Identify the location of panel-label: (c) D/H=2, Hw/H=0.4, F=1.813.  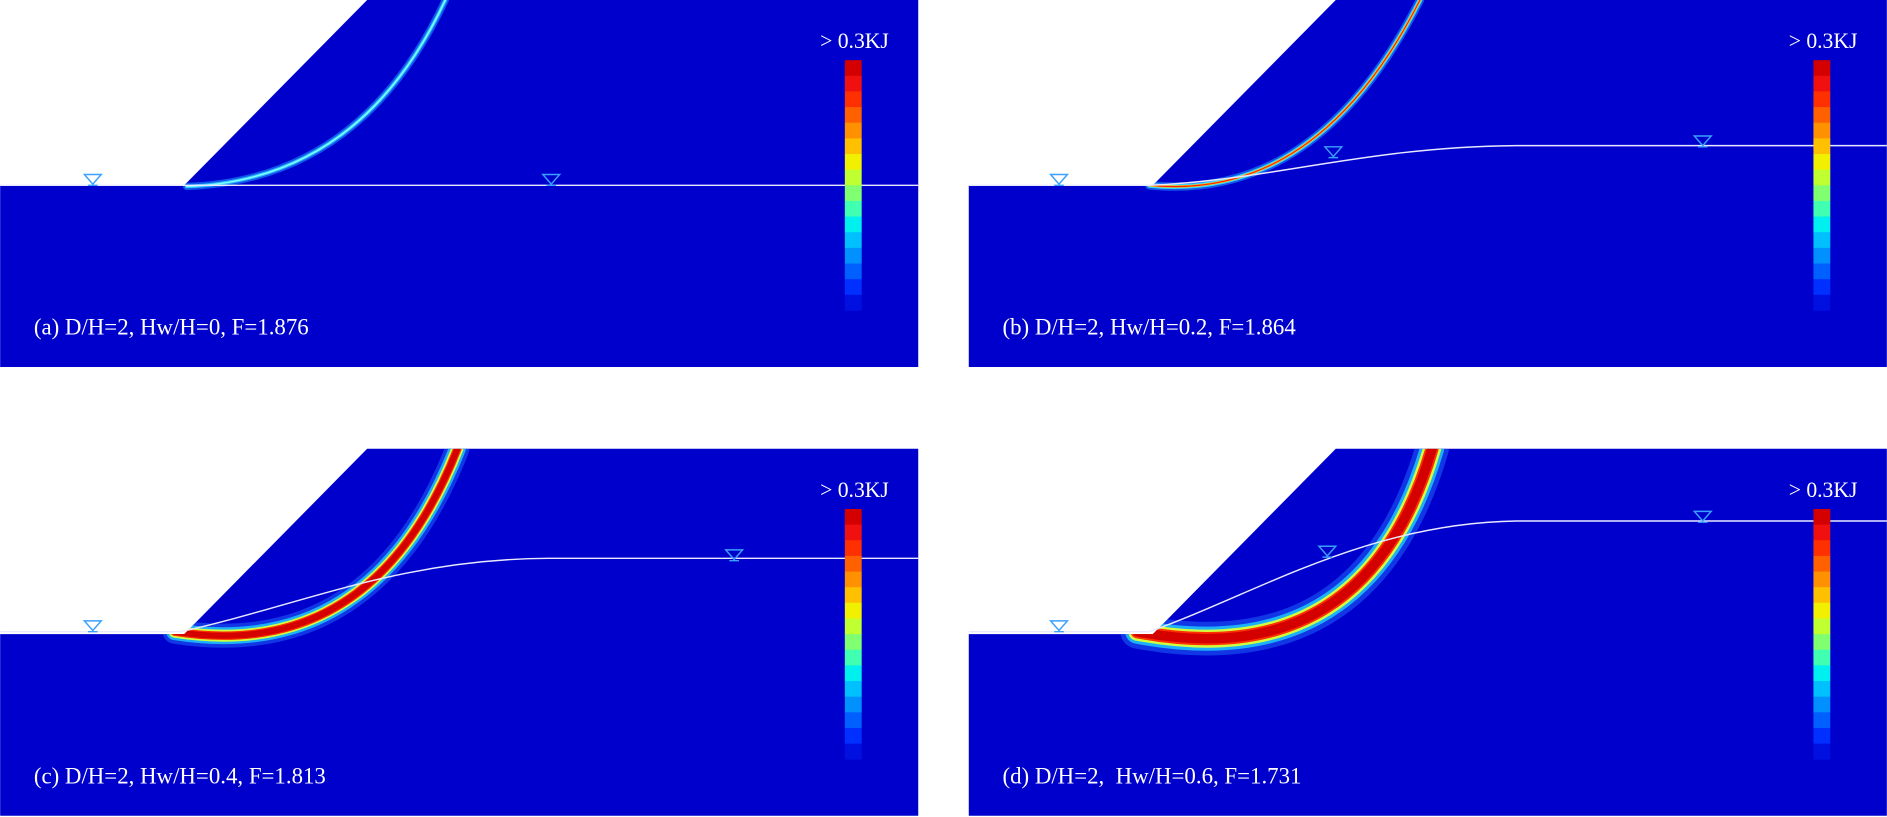
(180, 775).